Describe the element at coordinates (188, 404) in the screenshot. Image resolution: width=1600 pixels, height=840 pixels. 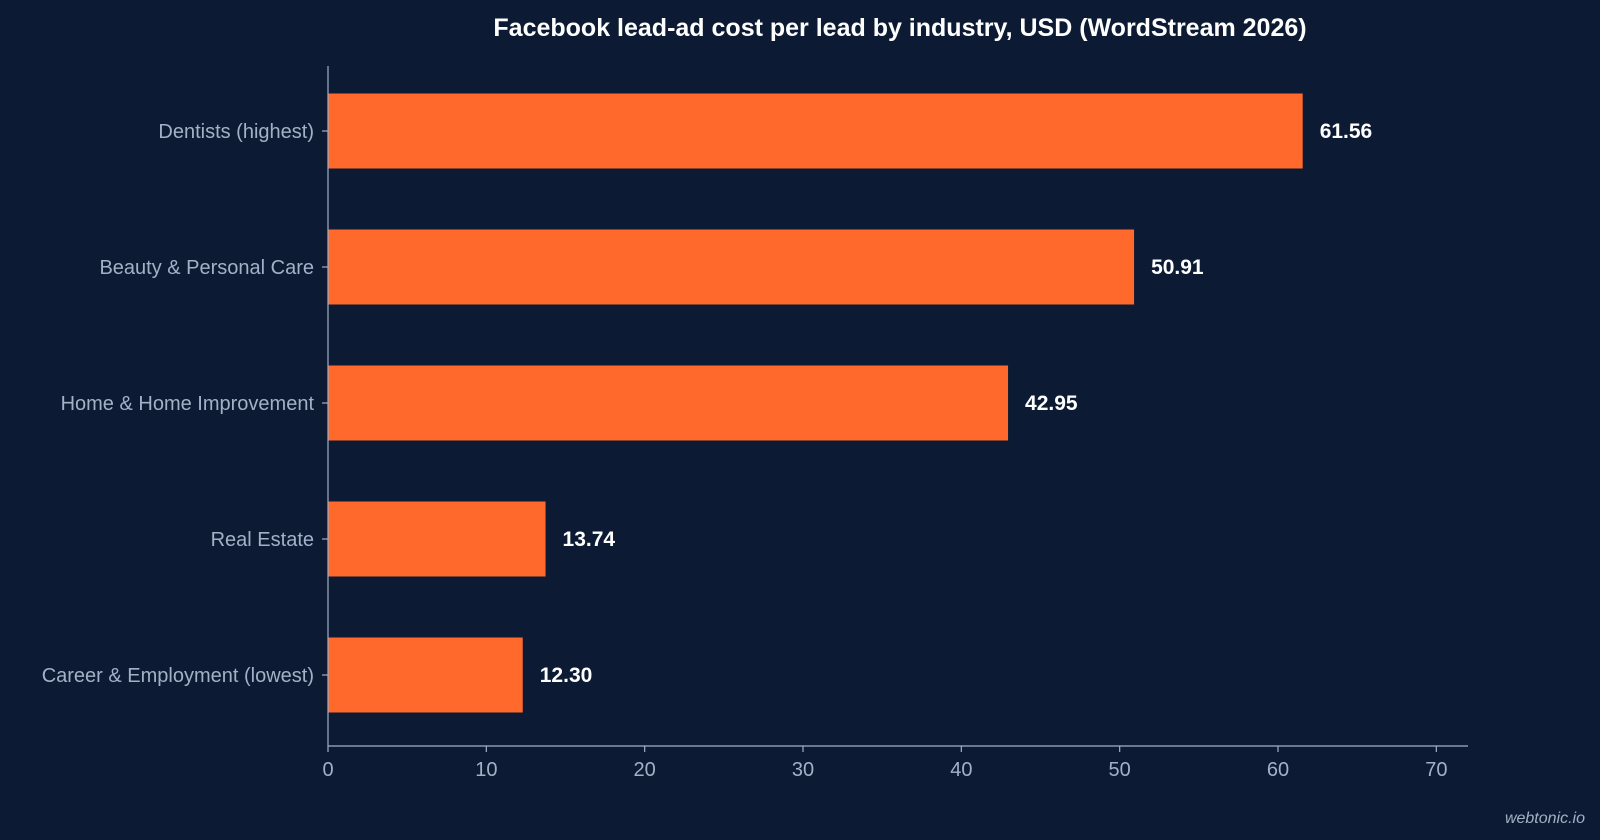
I see `category-label: Home & Home Improvement` at that location.